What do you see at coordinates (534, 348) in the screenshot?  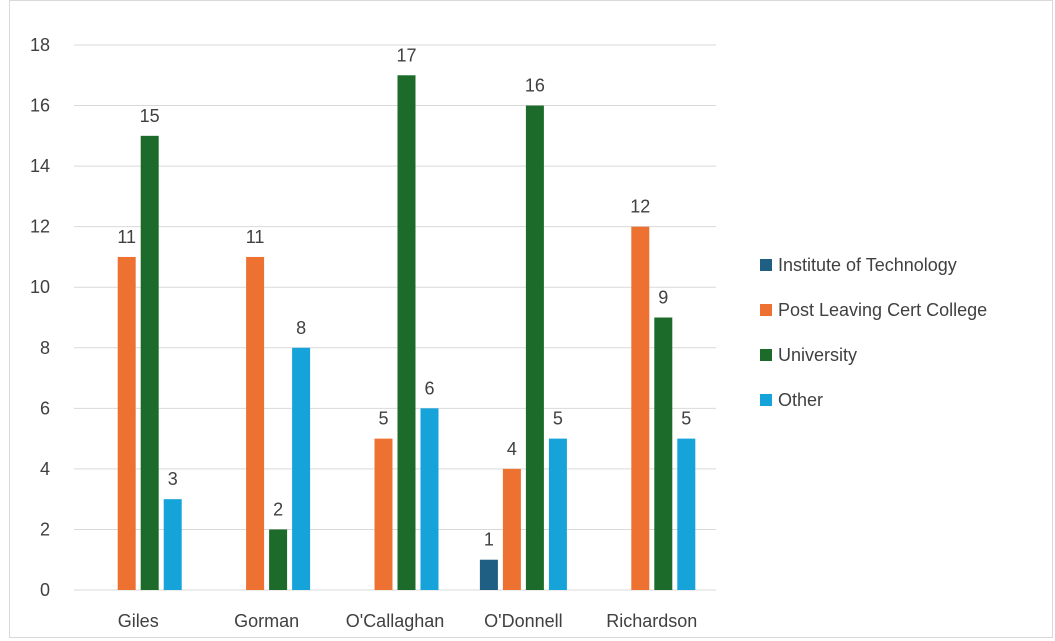 I see `bar-odonnell-university` at bounding box center [534, 348].